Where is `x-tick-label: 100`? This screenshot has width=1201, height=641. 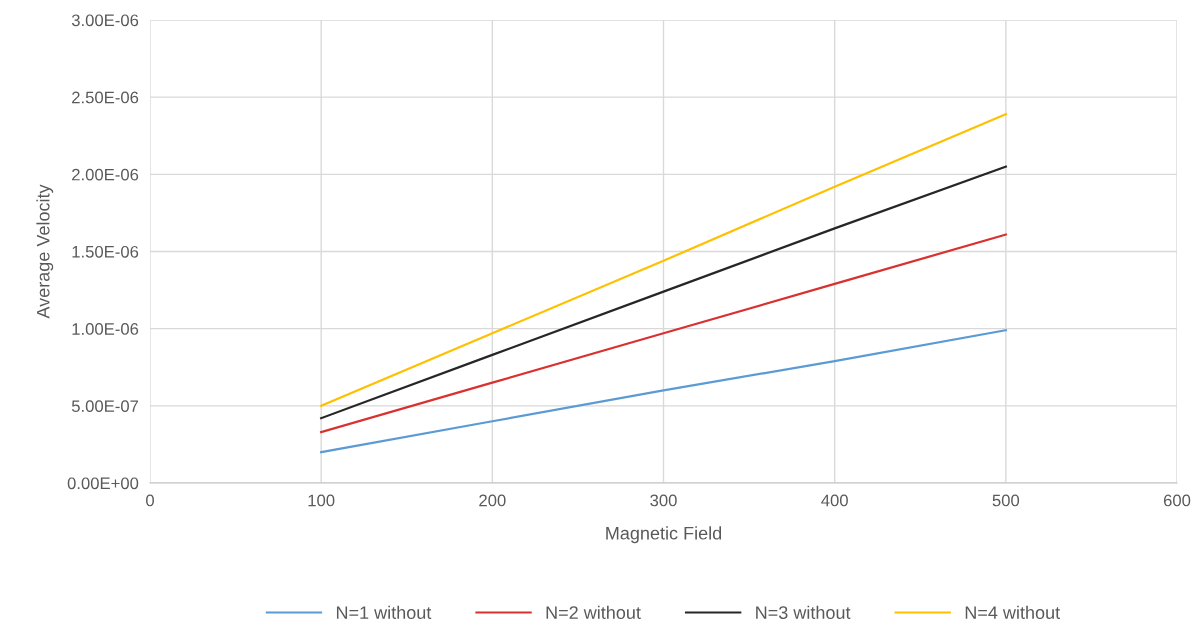 x-tick-label: 100 is located at coordinates (321, 500).